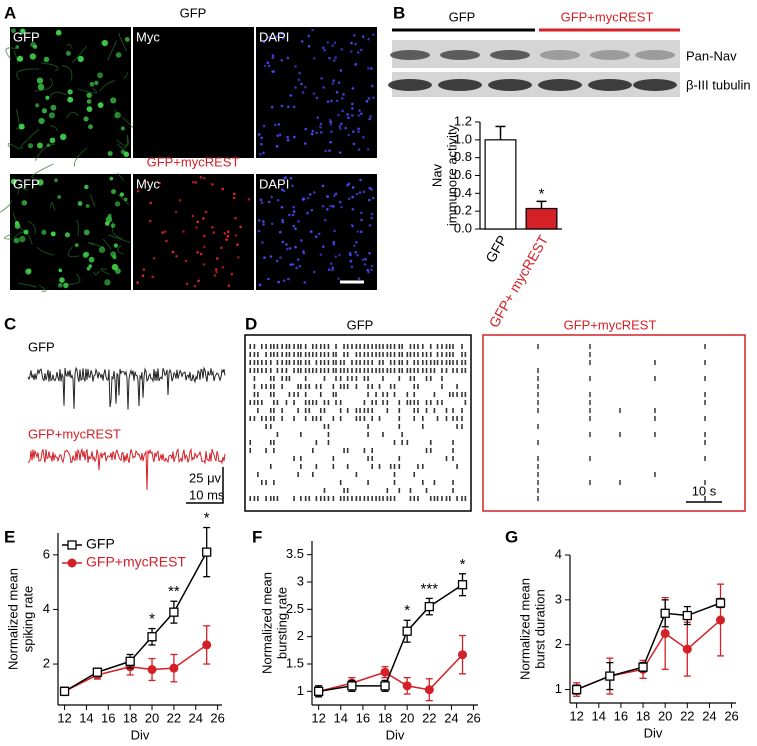 This screenshot has height=746, width=757. What do you see at coordinates (217, 717) in the screenshot?
I see `x-tick-label: 26` at bounding box center [217, 717].